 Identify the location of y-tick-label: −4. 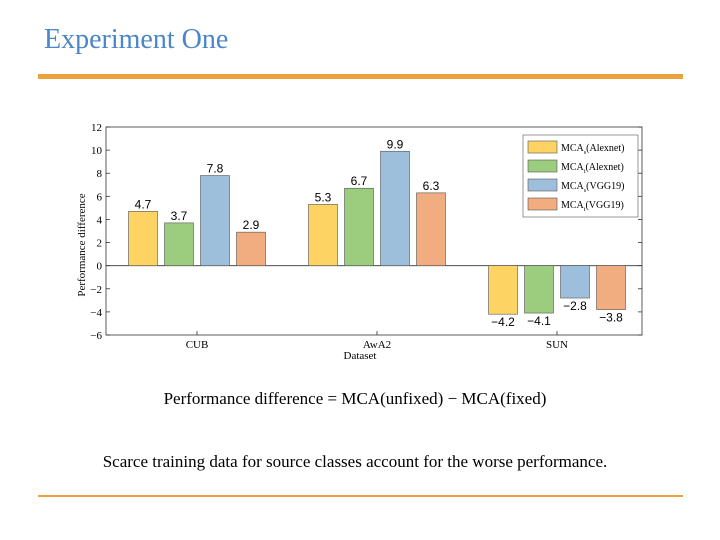
(96, 313).